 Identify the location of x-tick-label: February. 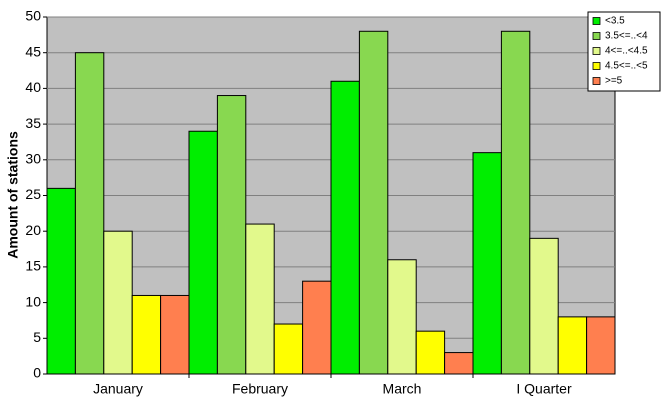
(260, 389).